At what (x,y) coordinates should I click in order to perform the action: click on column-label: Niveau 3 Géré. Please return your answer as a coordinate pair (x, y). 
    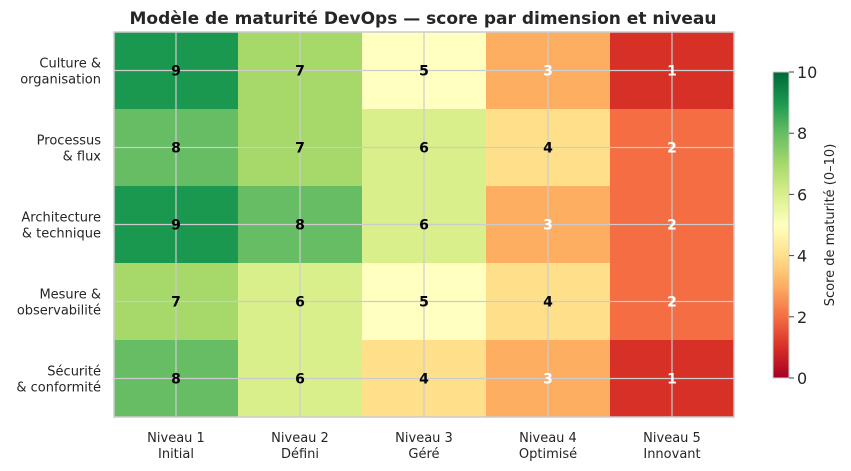
    Looking at the image, I should click on (424, 446).